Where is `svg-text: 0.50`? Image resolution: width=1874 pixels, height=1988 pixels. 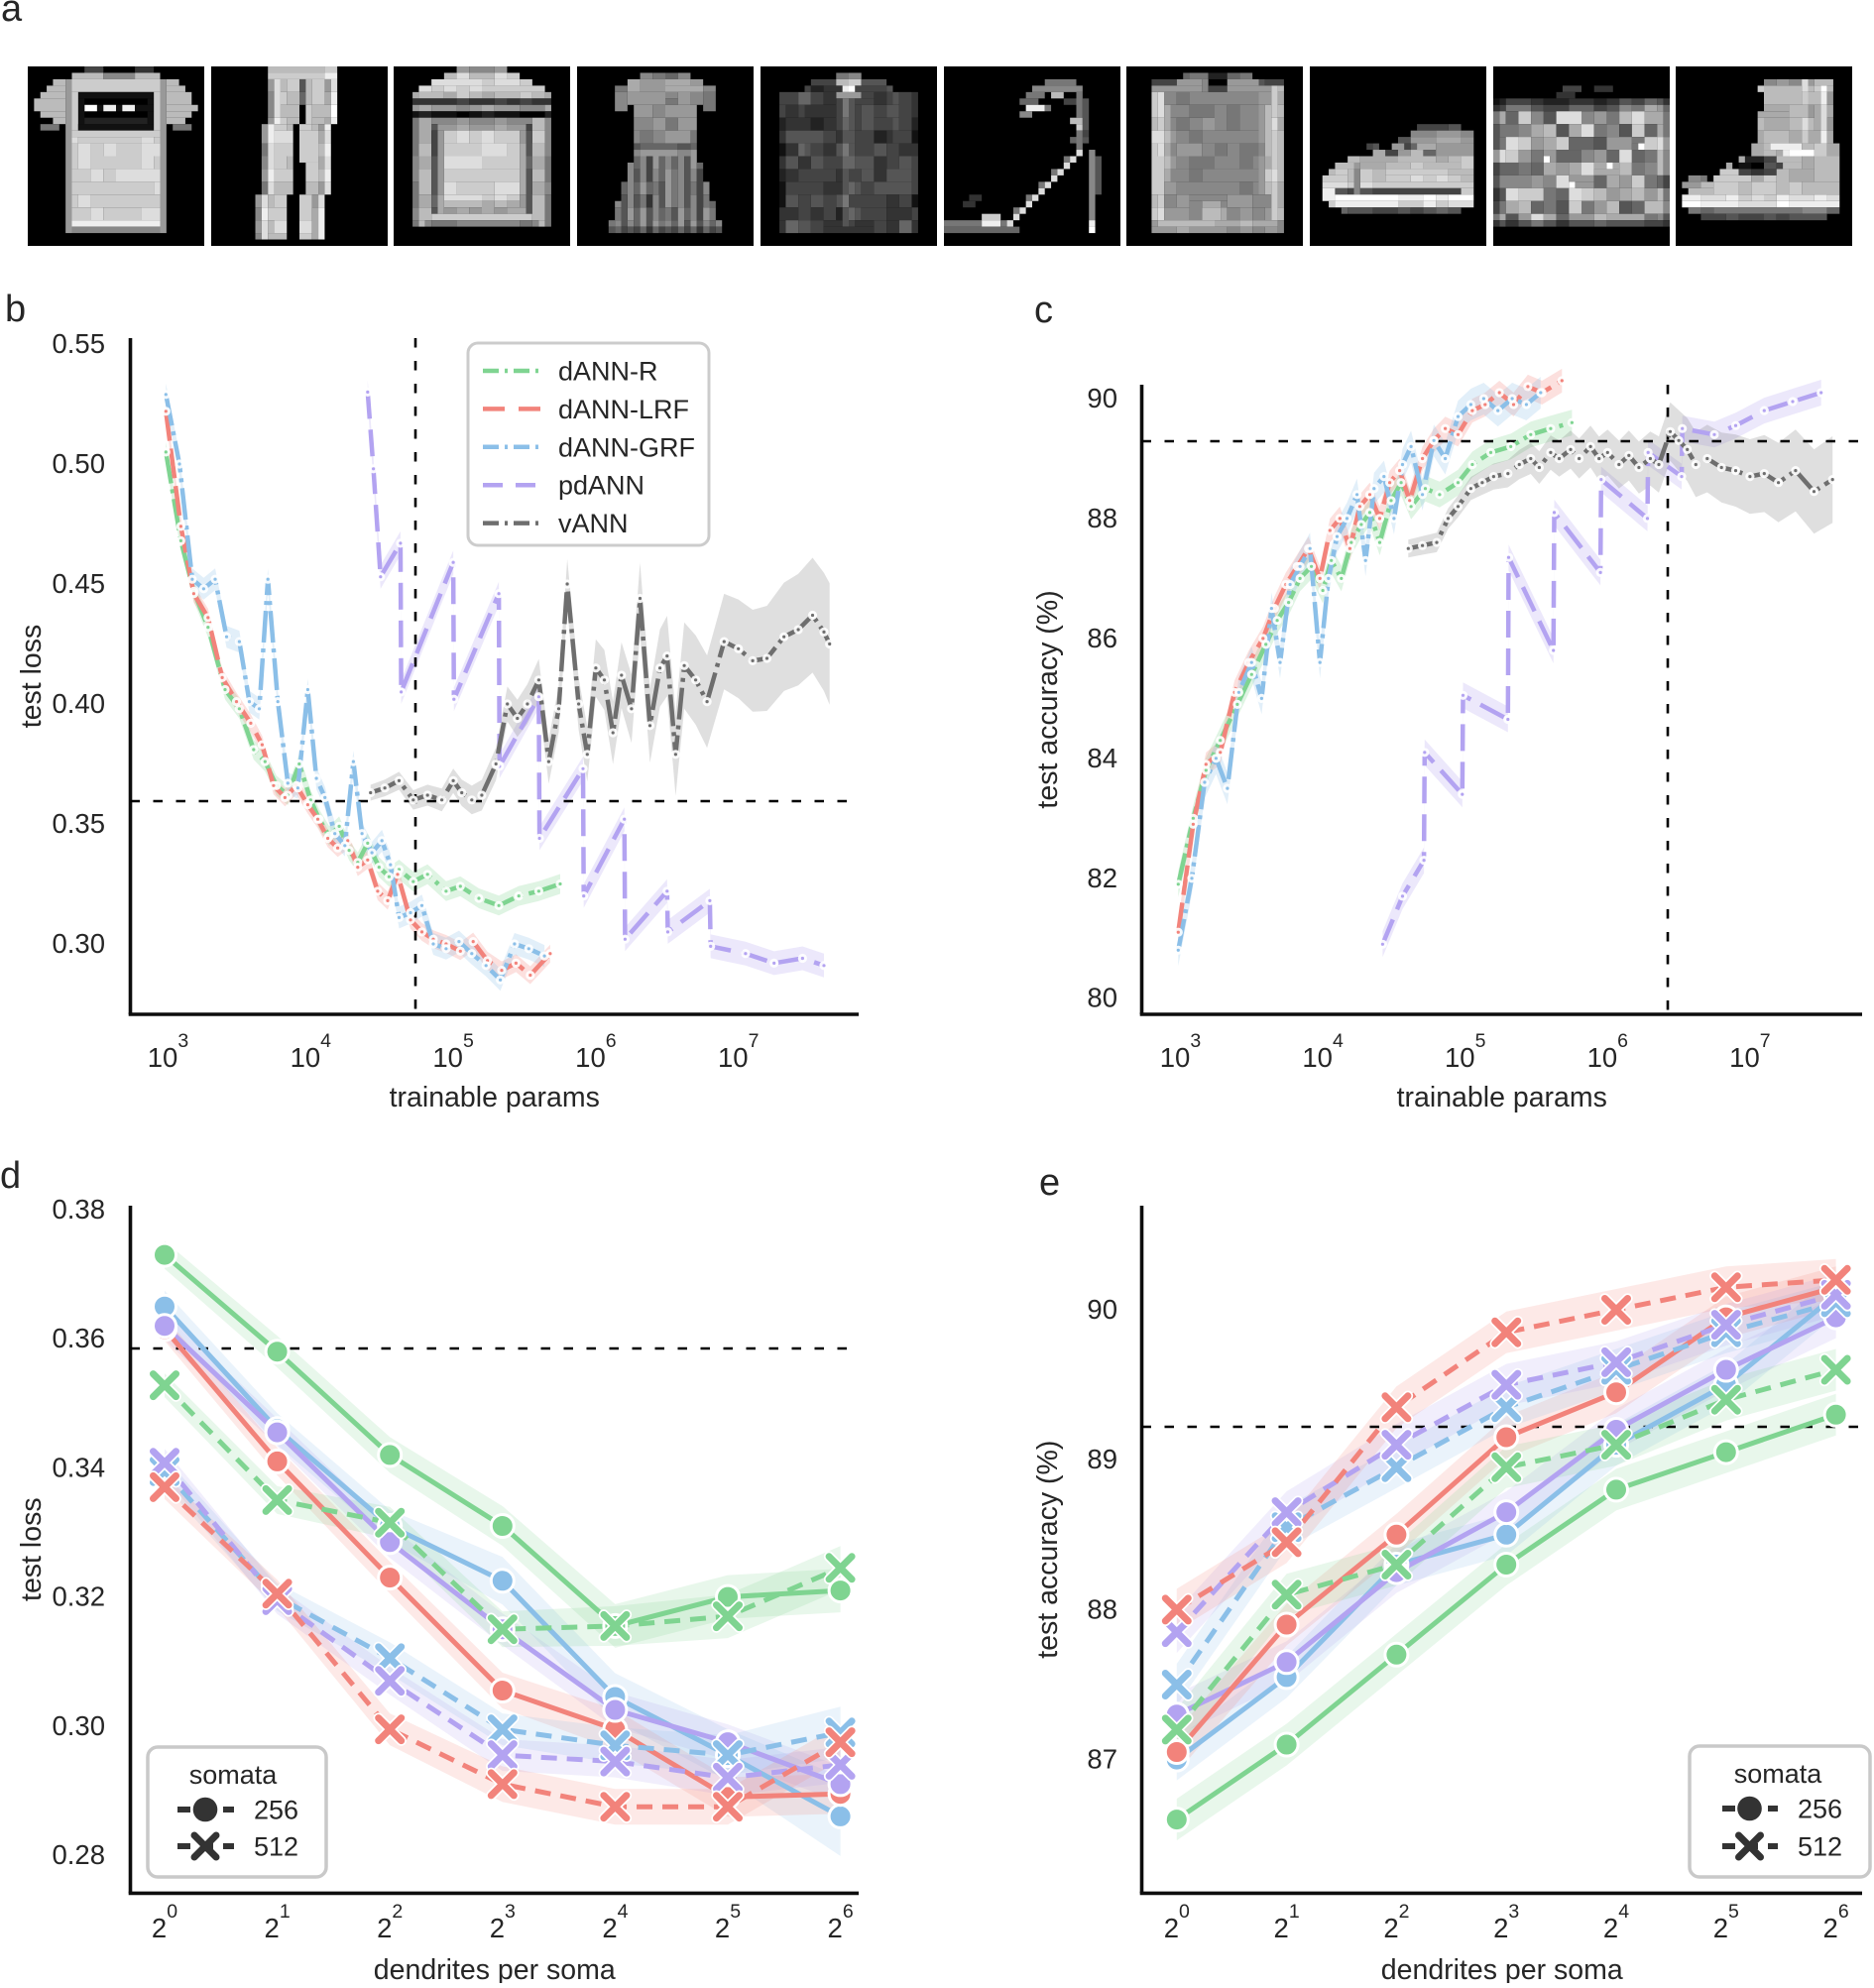 svg-text: 0.50 is located at coordinates (78, 463).